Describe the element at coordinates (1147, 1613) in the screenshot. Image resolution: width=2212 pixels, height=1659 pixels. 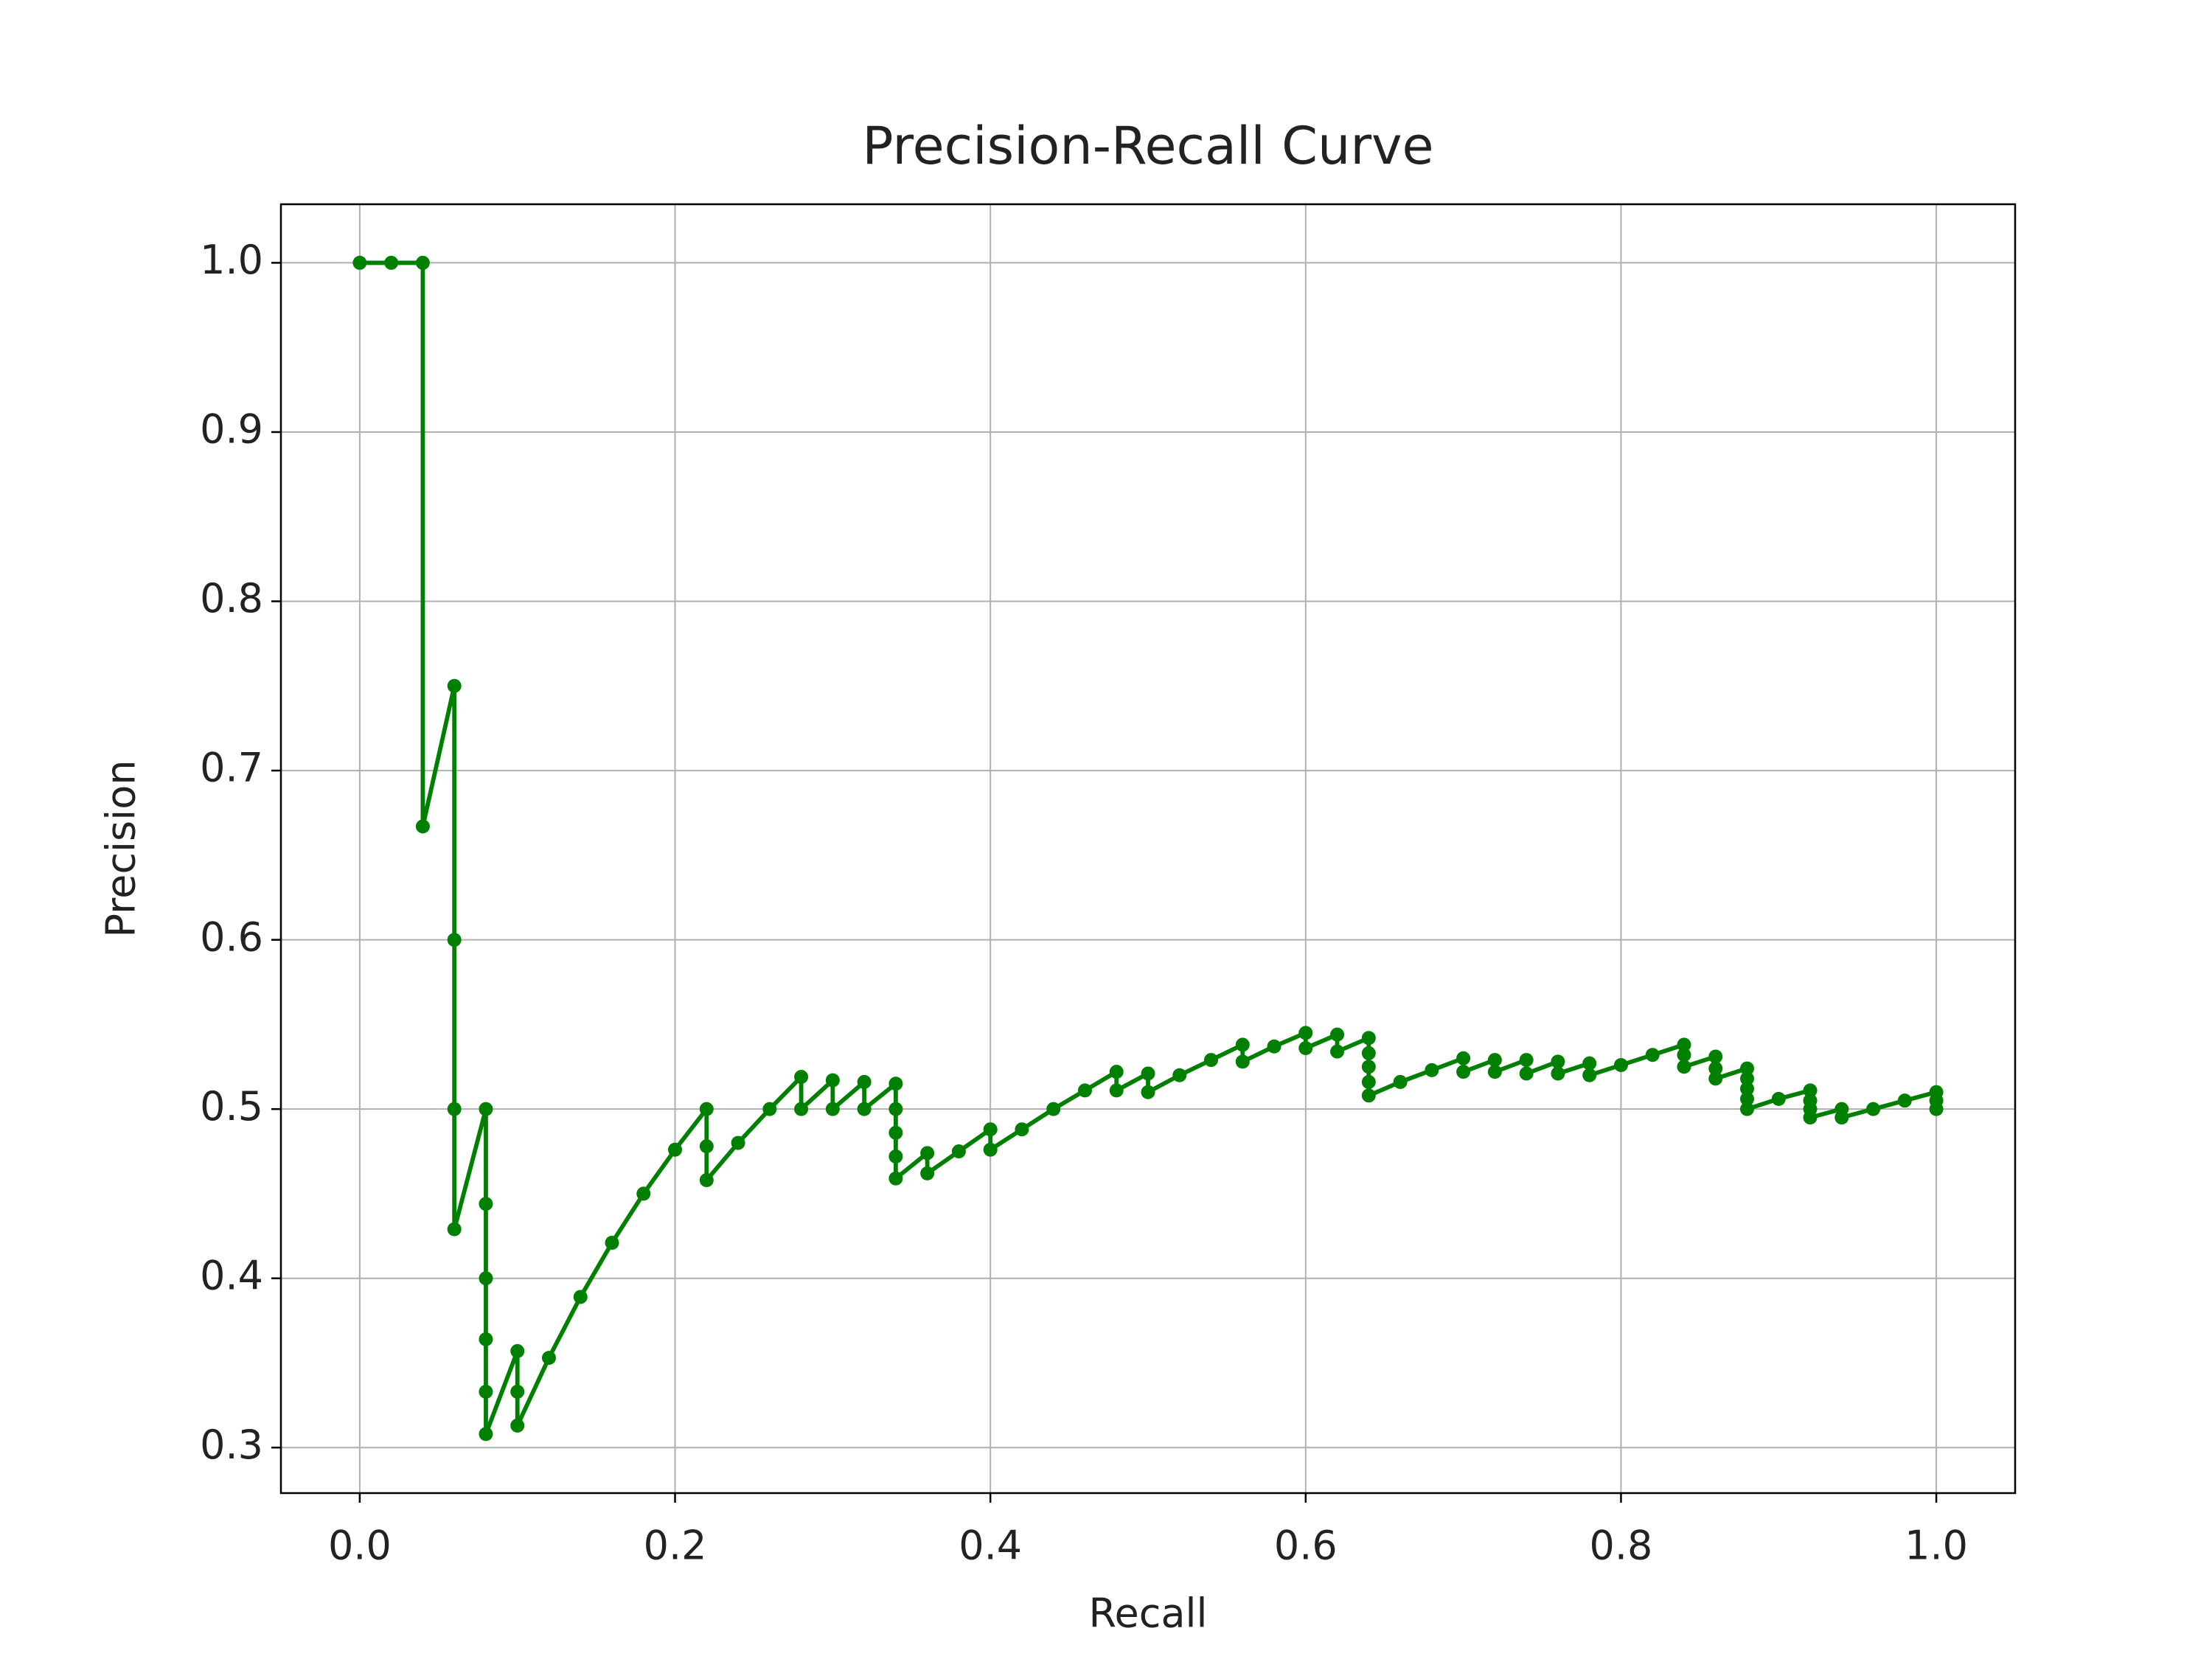
I see `x-axis-label: Recall` at that location.